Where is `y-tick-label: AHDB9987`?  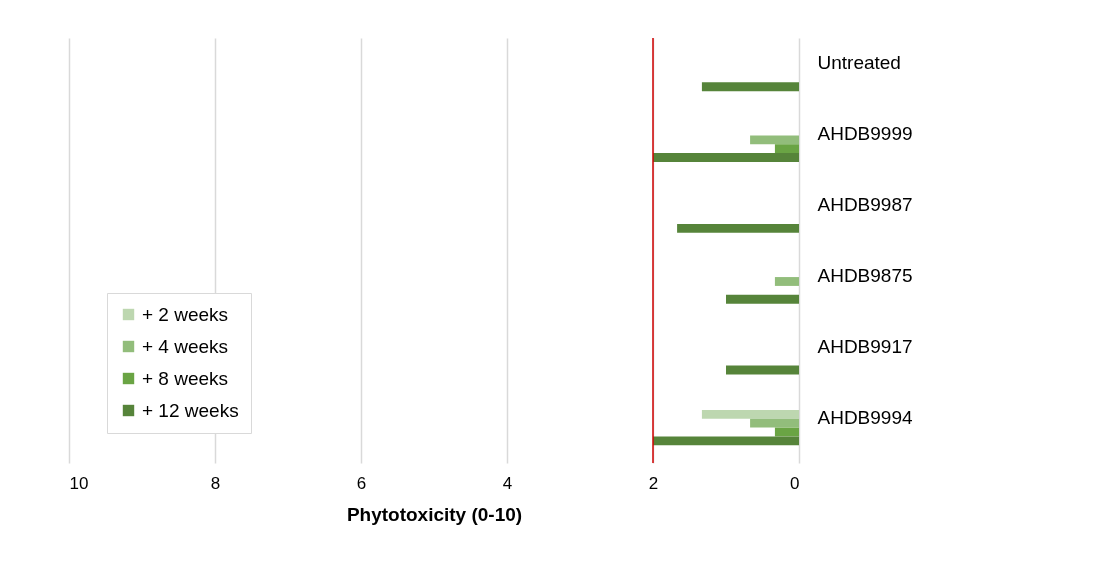
y-tick-label: AHDB9987 is located at coordinates (865, 205).